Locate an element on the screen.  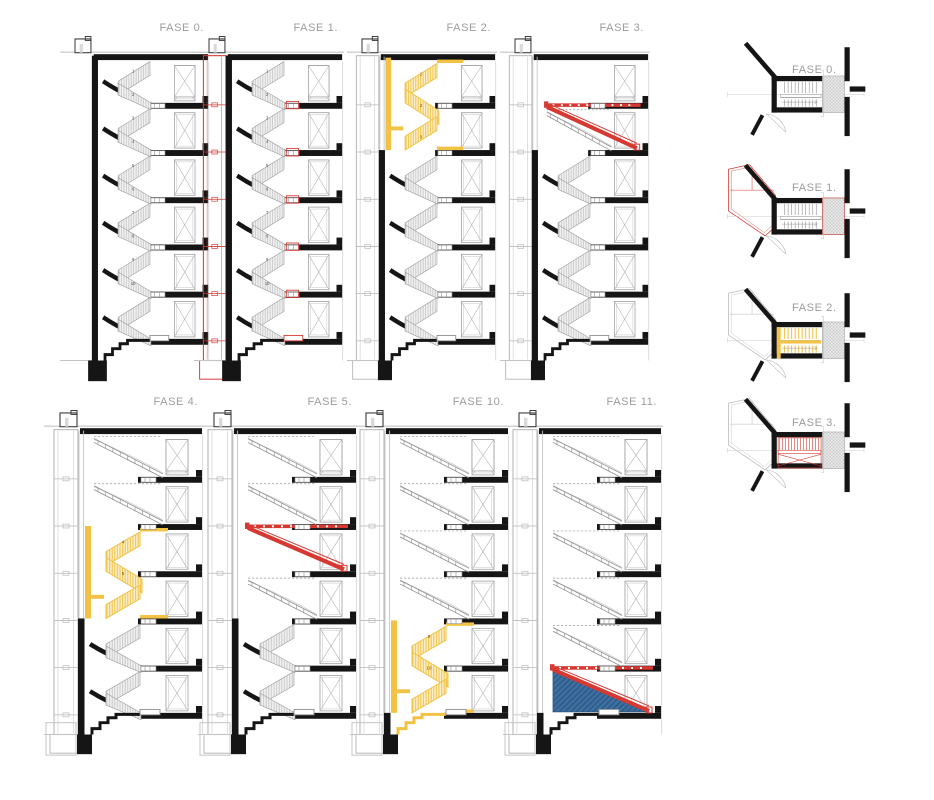
plan-plan-fase-1: FASE 1. is located at coordinates (796, 213).